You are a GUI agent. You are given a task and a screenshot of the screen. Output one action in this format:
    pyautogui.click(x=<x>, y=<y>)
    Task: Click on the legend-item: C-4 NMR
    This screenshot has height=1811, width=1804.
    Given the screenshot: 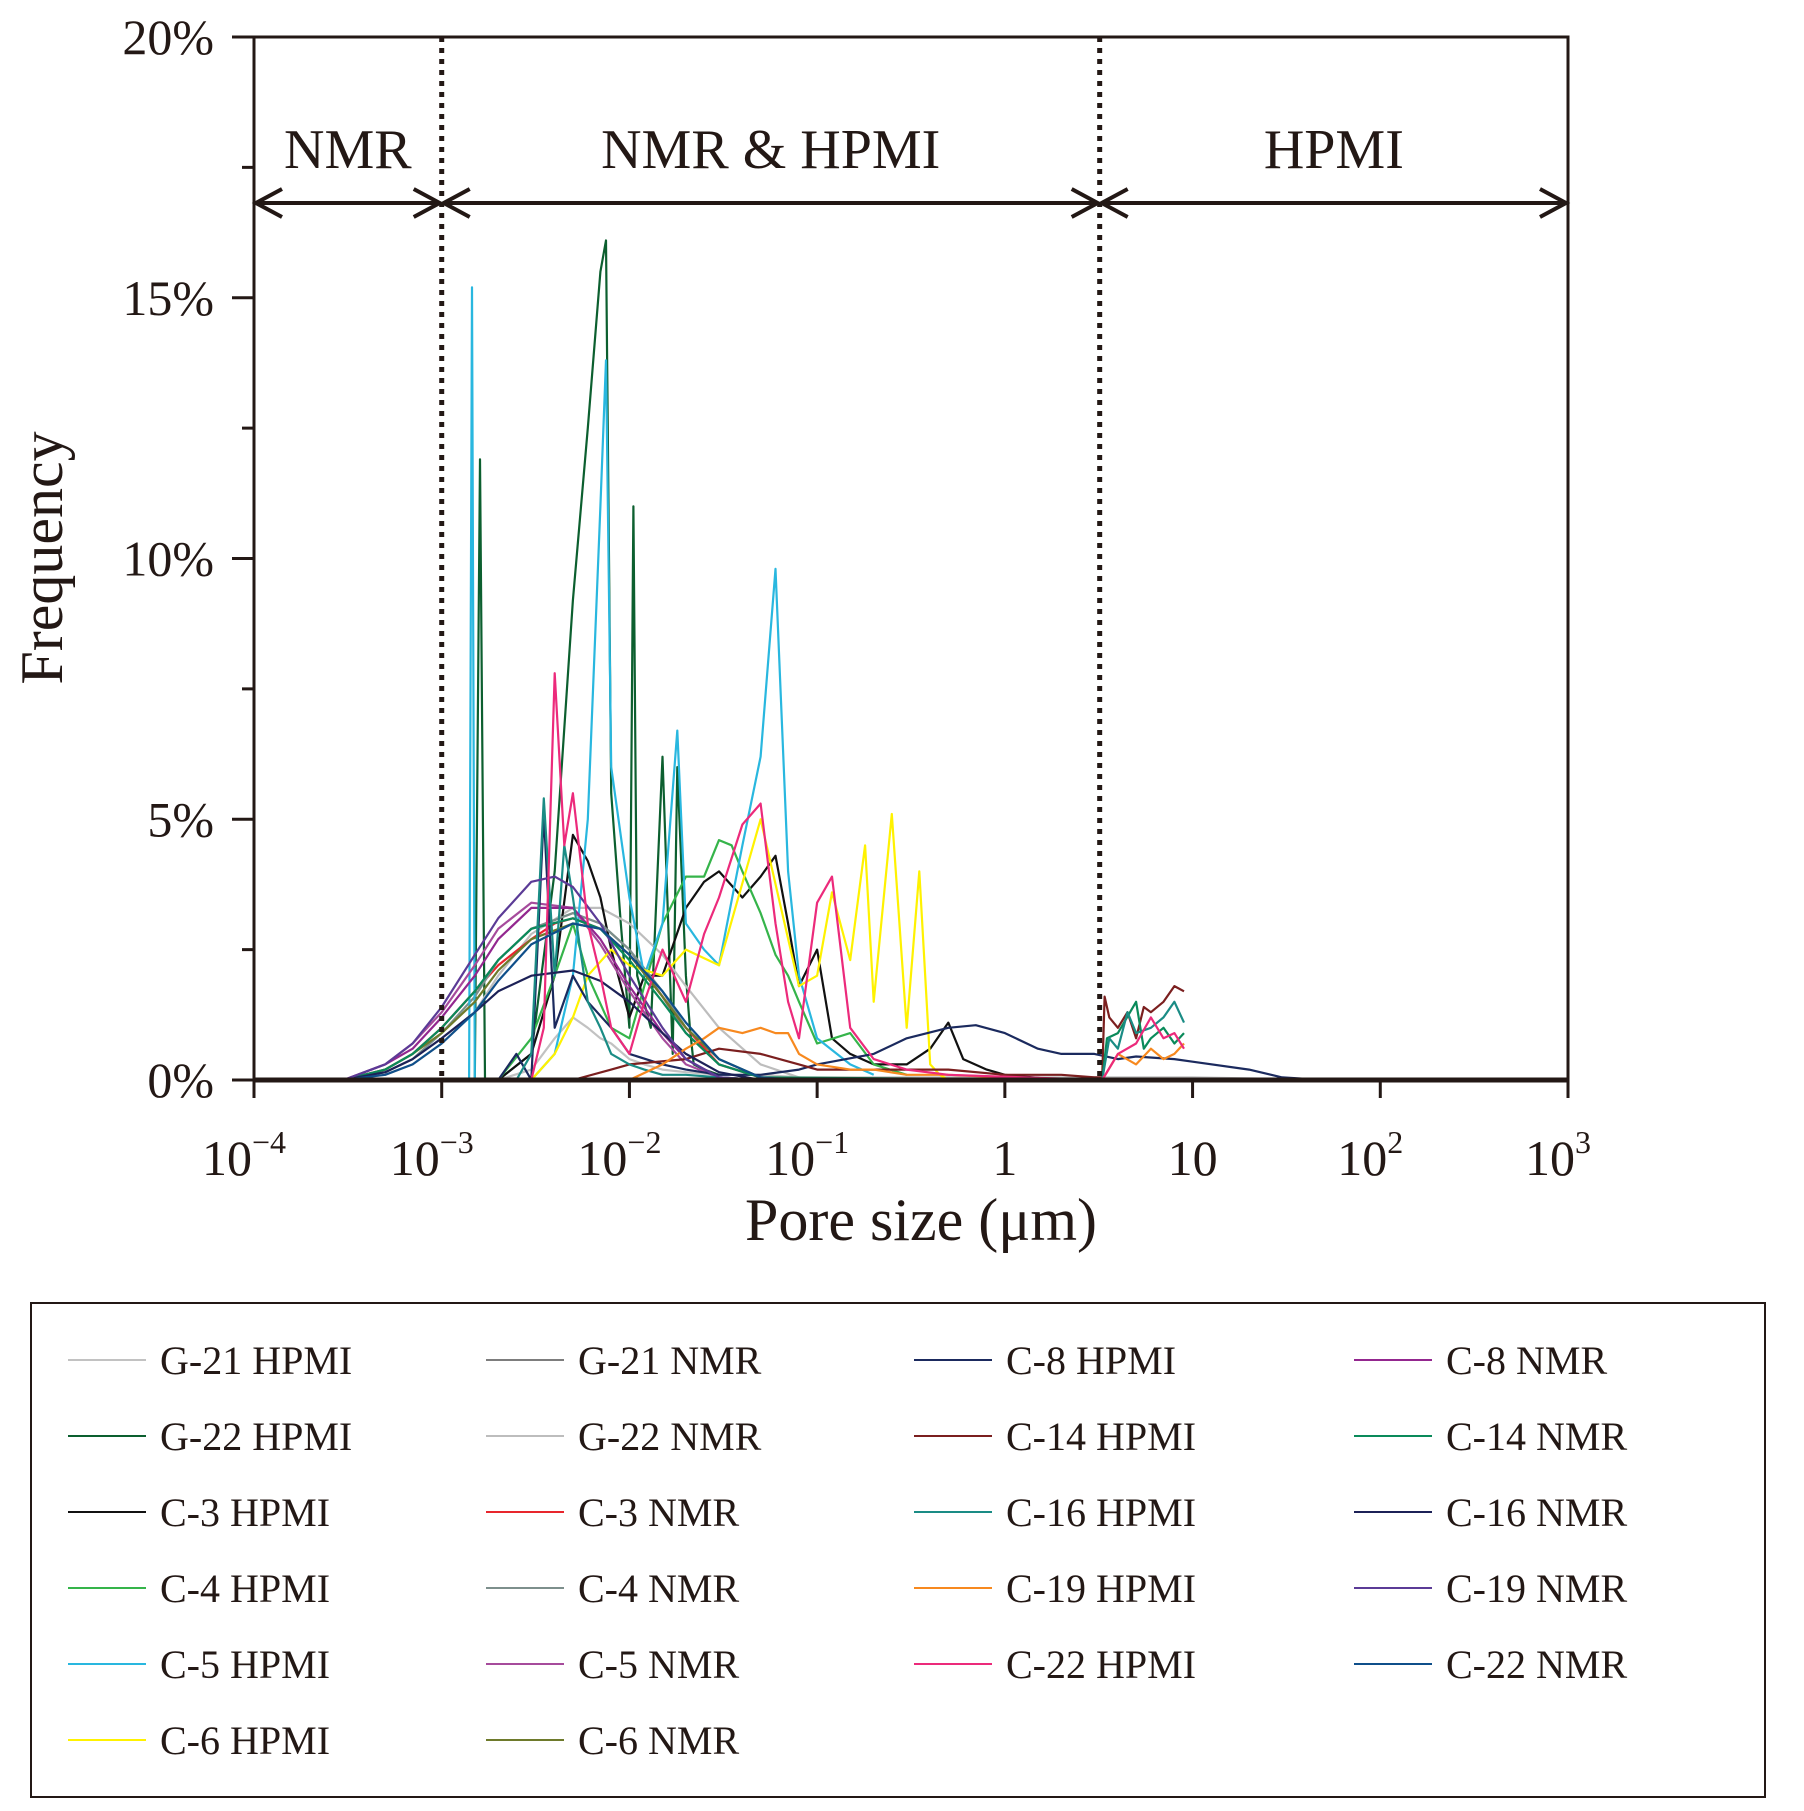 What is the action you would take?
    pyautogui.click(x=700, y=1588)
    